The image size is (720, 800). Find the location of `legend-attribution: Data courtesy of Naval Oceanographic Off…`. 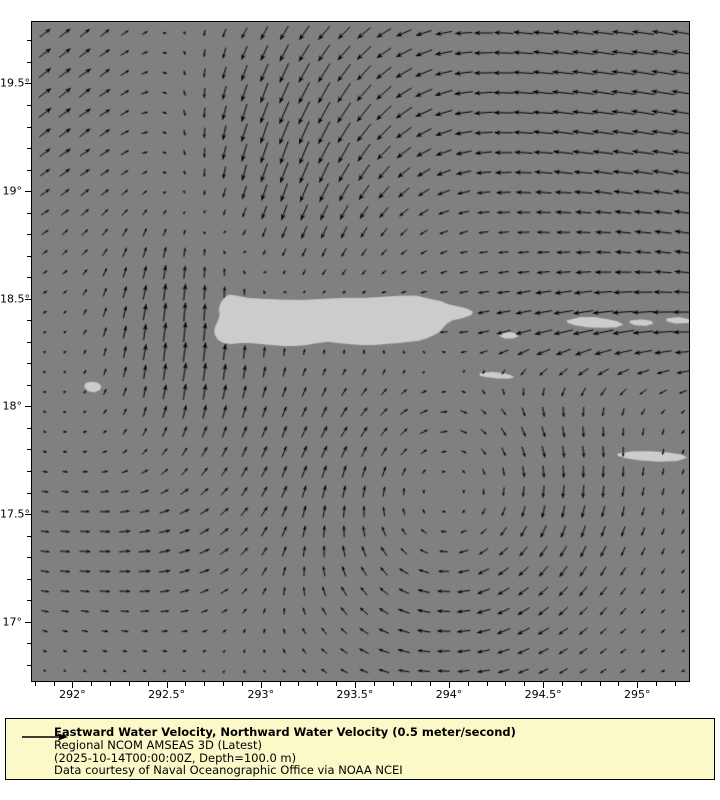

legend-attribution: Data courtesy of Naval Oceanographic Off… is located at coordinates (228, 770).